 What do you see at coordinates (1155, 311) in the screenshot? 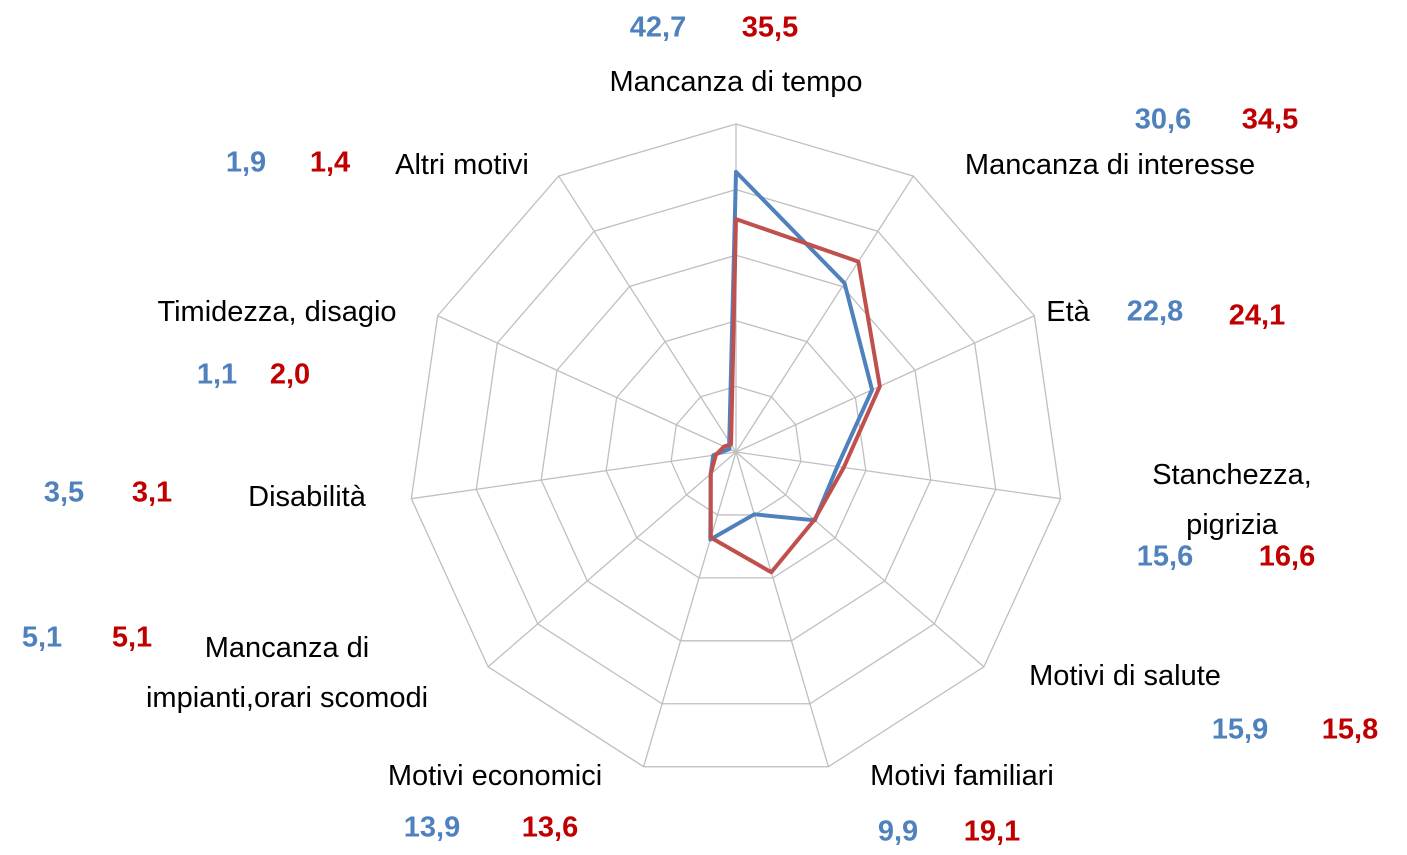
I see `value-label: 22,8` at bounding box center [1155, 311].